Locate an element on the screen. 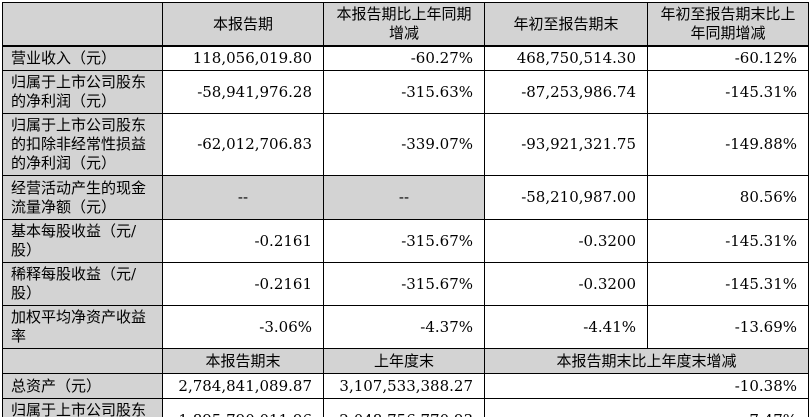 The image size is (811, 417). col-header-end-of-prior-year: 上年度末 is located at coordinates (404, 361).